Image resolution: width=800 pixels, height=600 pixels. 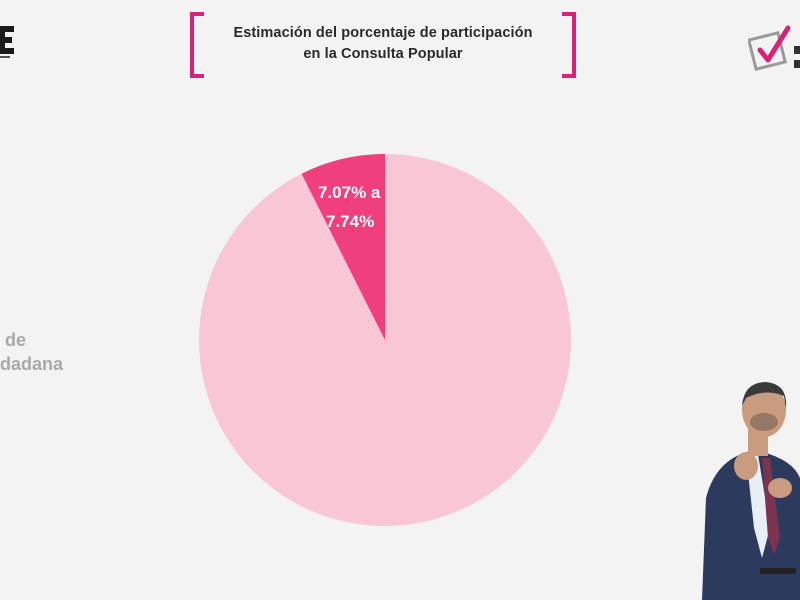 What do you see at coordinates (197, 45) in the screenshot?
I see `title-bracket-left` at bounding box center [197, 45].